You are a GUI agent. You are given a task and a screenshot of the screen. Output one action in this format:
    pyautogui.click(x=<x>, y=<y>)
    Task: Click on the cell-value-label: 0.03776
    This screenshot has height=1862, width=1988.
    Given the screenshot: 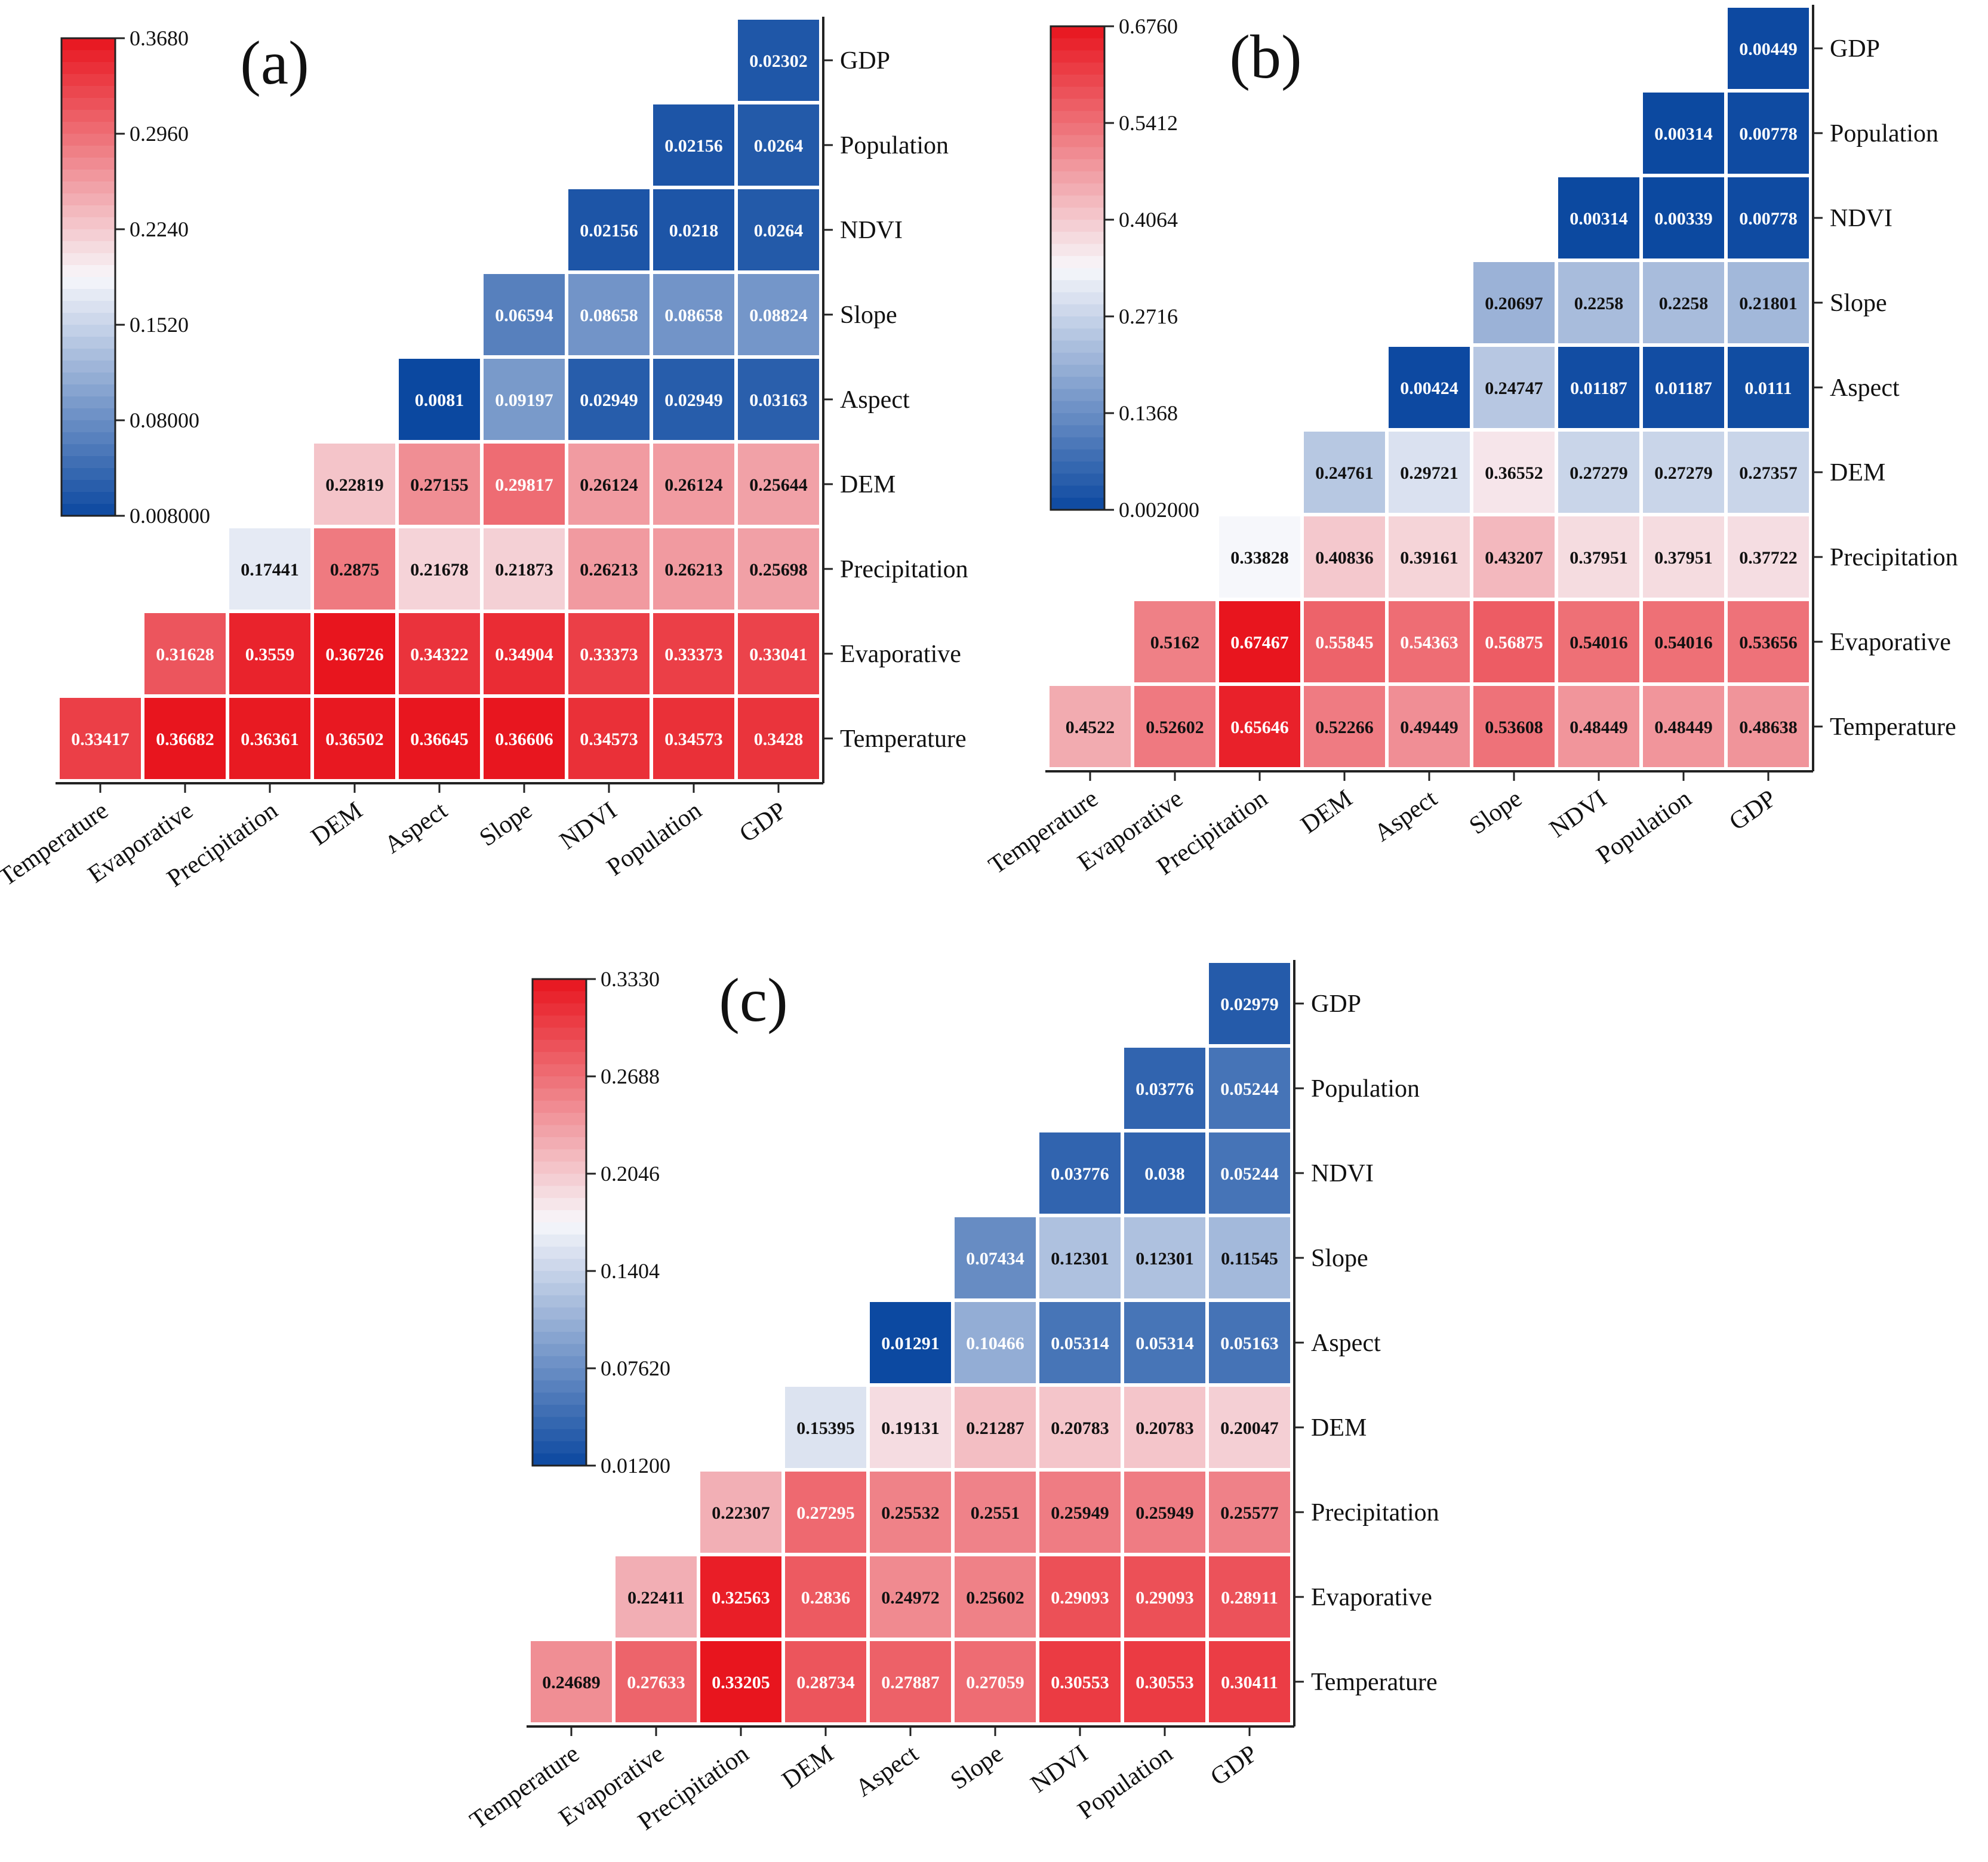 What is the action you would take?
    pyautogui.click(x=1080, y=1174)
    